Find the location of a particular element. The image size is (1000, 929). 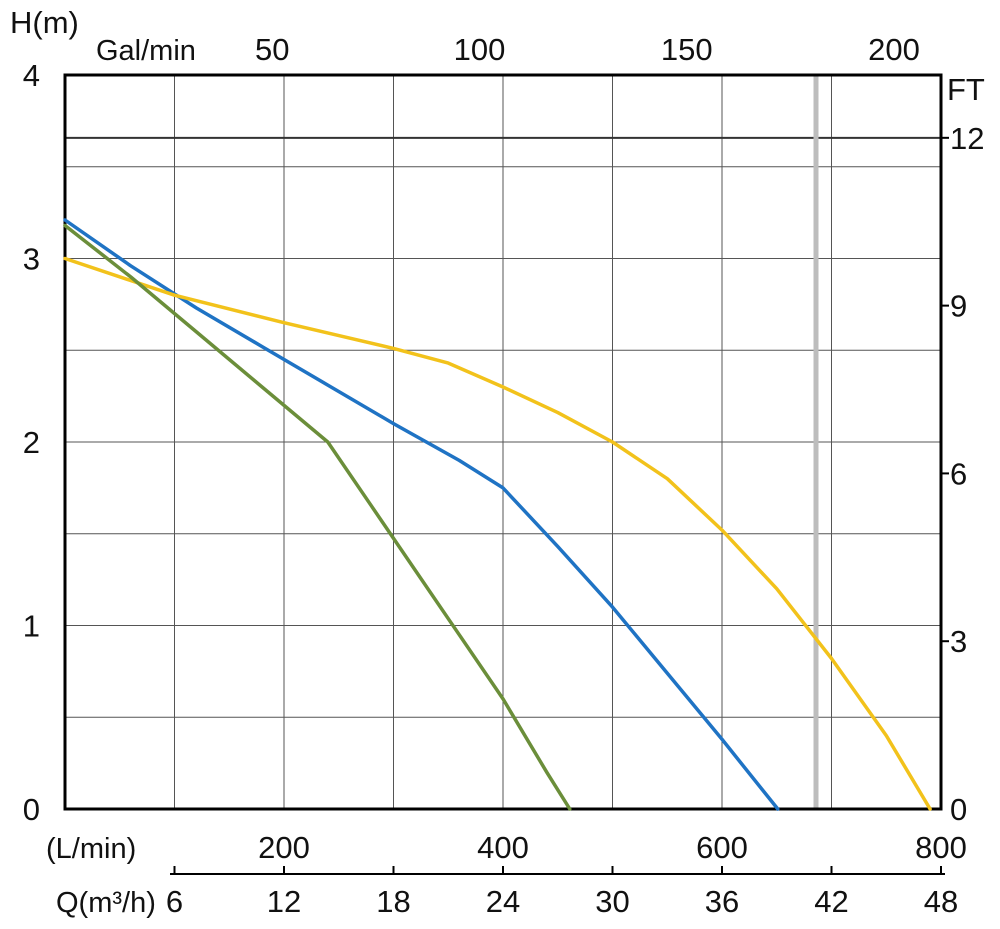

x-second-tick-label: 24 is located at coordinates (503, 901).